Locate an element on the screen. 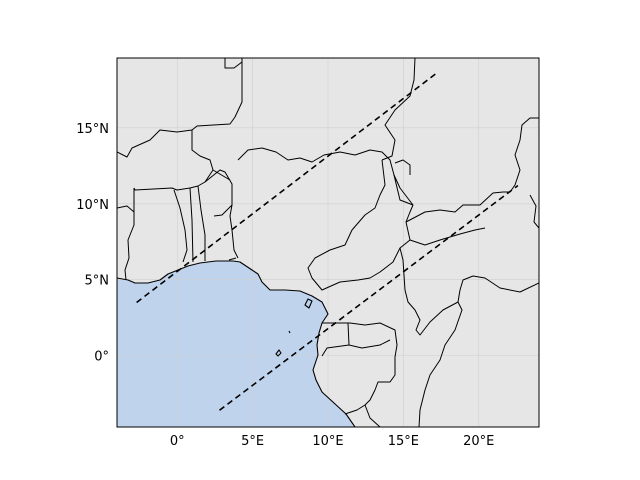 Image resolution: width=640 pixels, height=480 pixels. x-tick-label: 10°E is located at coordinates (327, 441).